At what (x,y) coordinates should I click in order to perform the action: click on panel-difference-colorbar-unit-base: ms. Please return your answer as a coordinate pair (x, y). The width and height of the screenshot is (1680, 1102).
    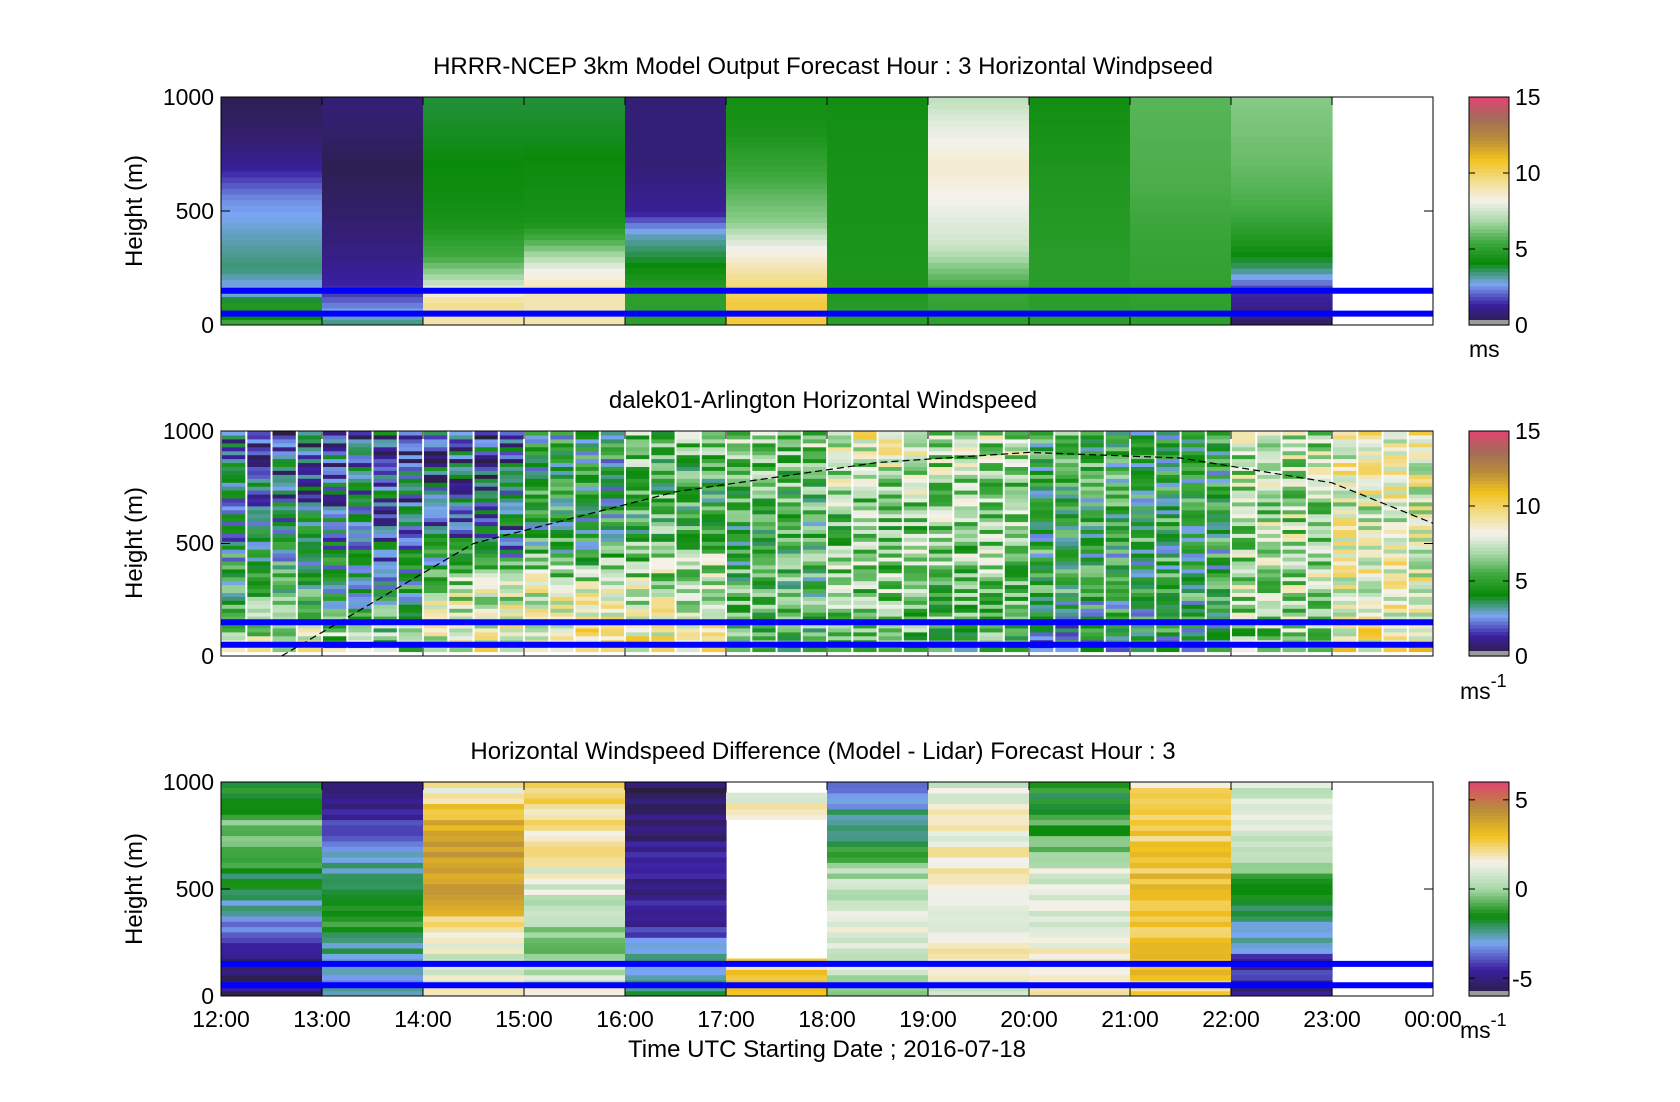
    Looking at the image, I should click on (1475, 1030).